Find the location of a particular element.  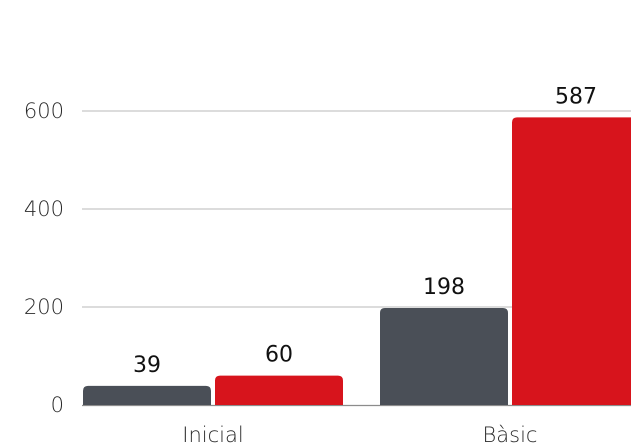

x-axis-categories: Inicial Bàsic is located at coordinates (359, 433).